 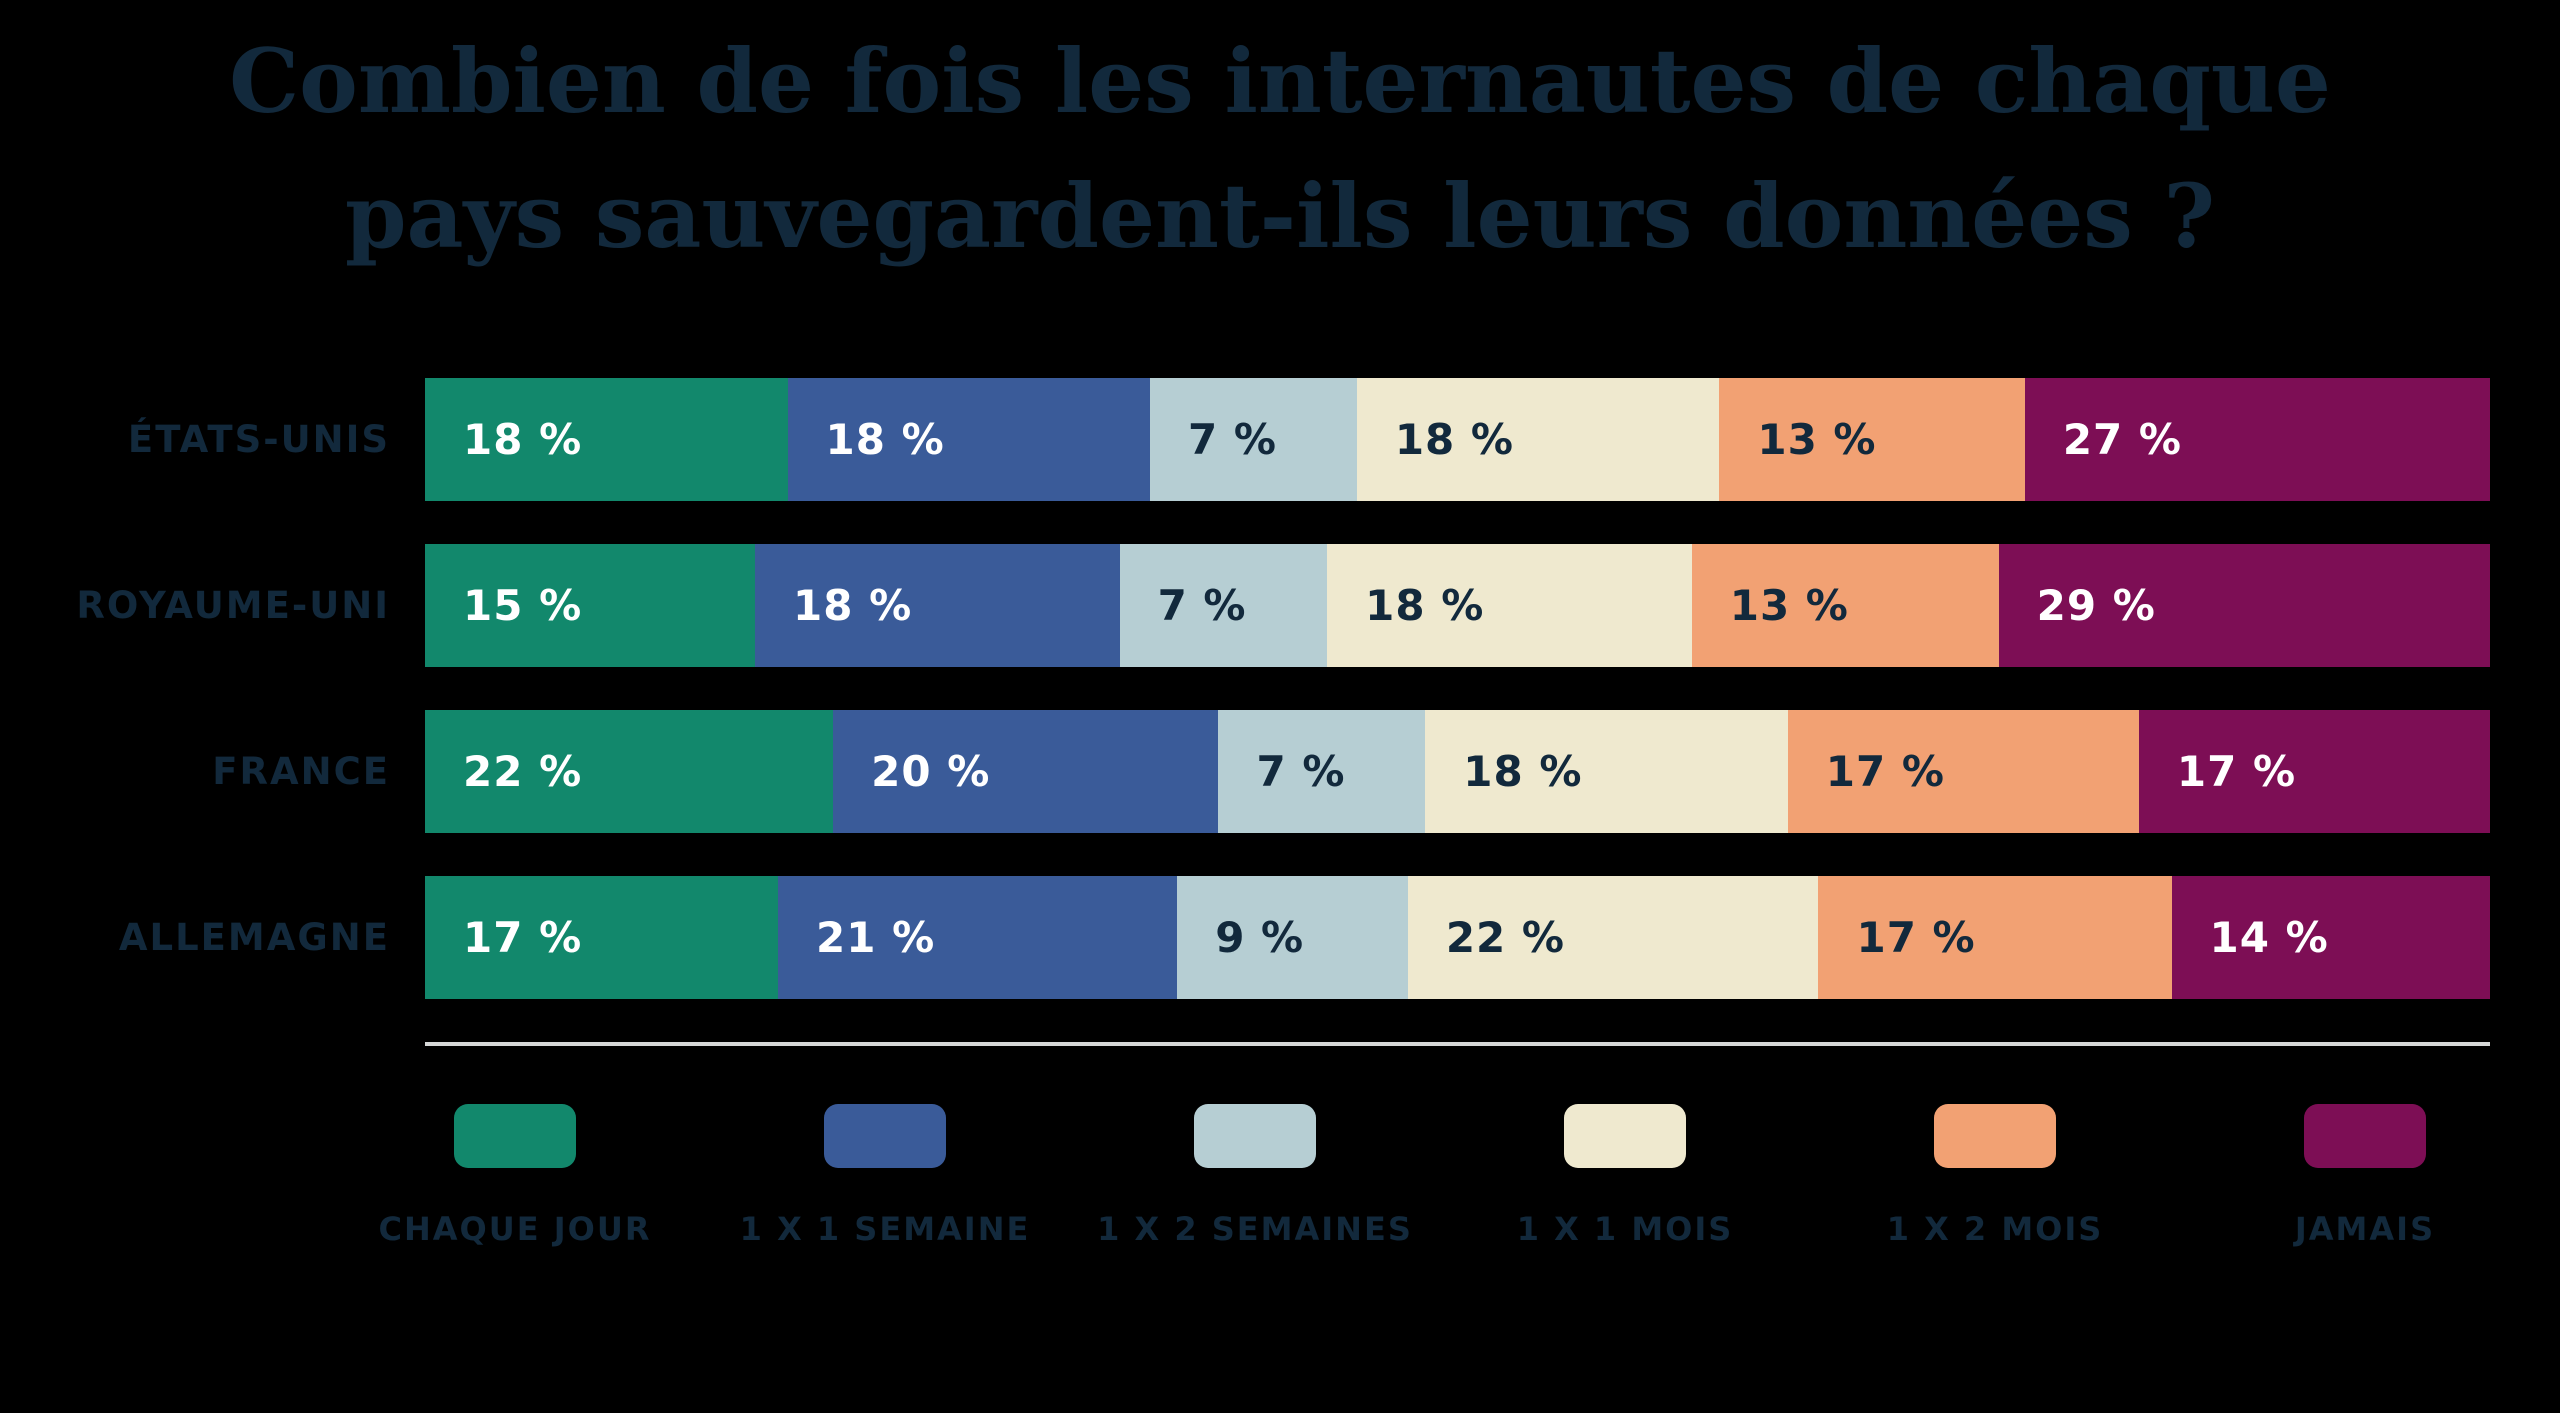 I want to click on country-row: ROYAUME-UNI 15 % 18 % 7 % 18 % 13 % 29 %, so click(x=1280, y=605).